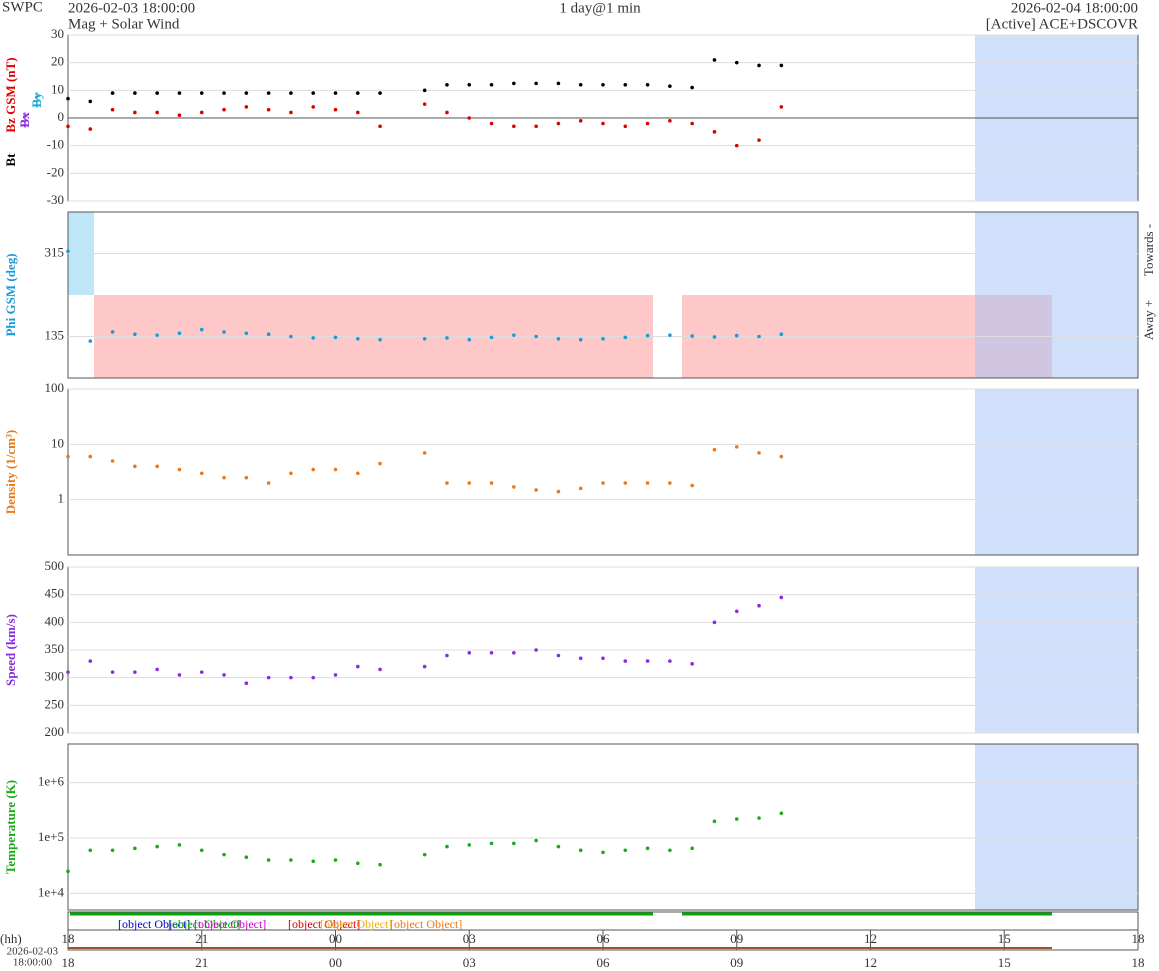  What do you see at coordinates (600, 8) in the screenshot?
I see `resolution: 1 day@1 min` at bounding box center [600, 8].